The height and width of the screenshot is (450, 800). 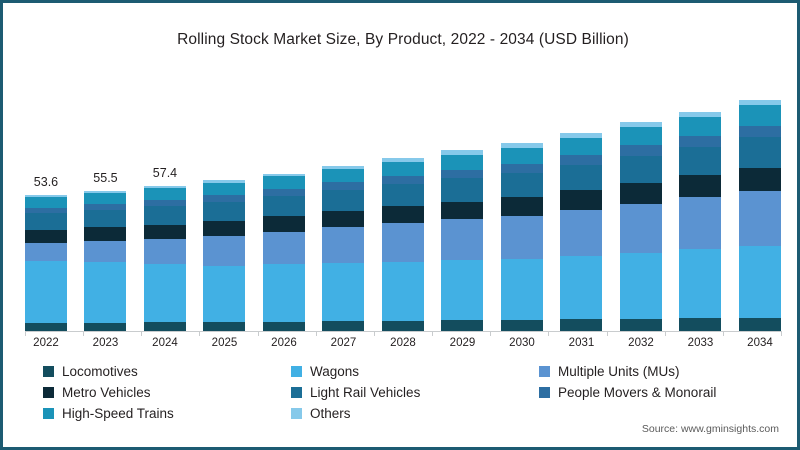 I want to click on legend-item-people-movers-monorail: People Movers & Monorail, so click(x=656, y=392).